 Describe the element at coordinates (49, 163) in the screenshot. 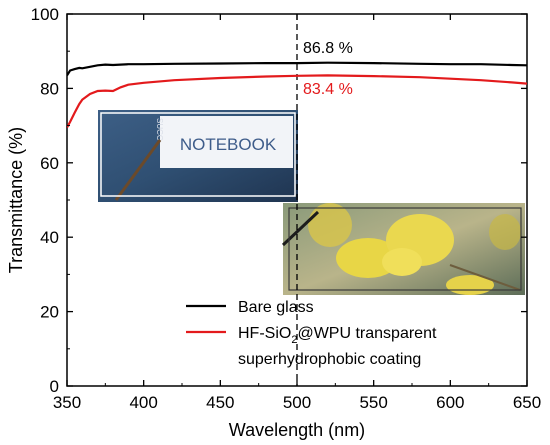

I see `y-tick-label: 60` at that location.